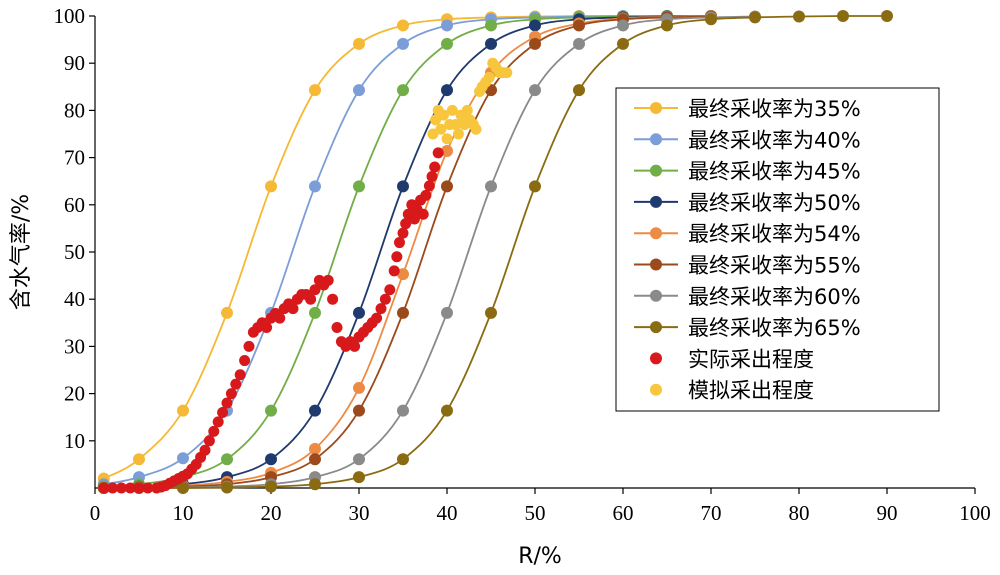 Image resolution: width=1000 pixels, height=575 pixels. I want to click on y-tick-label: 50, so click(74, 252).